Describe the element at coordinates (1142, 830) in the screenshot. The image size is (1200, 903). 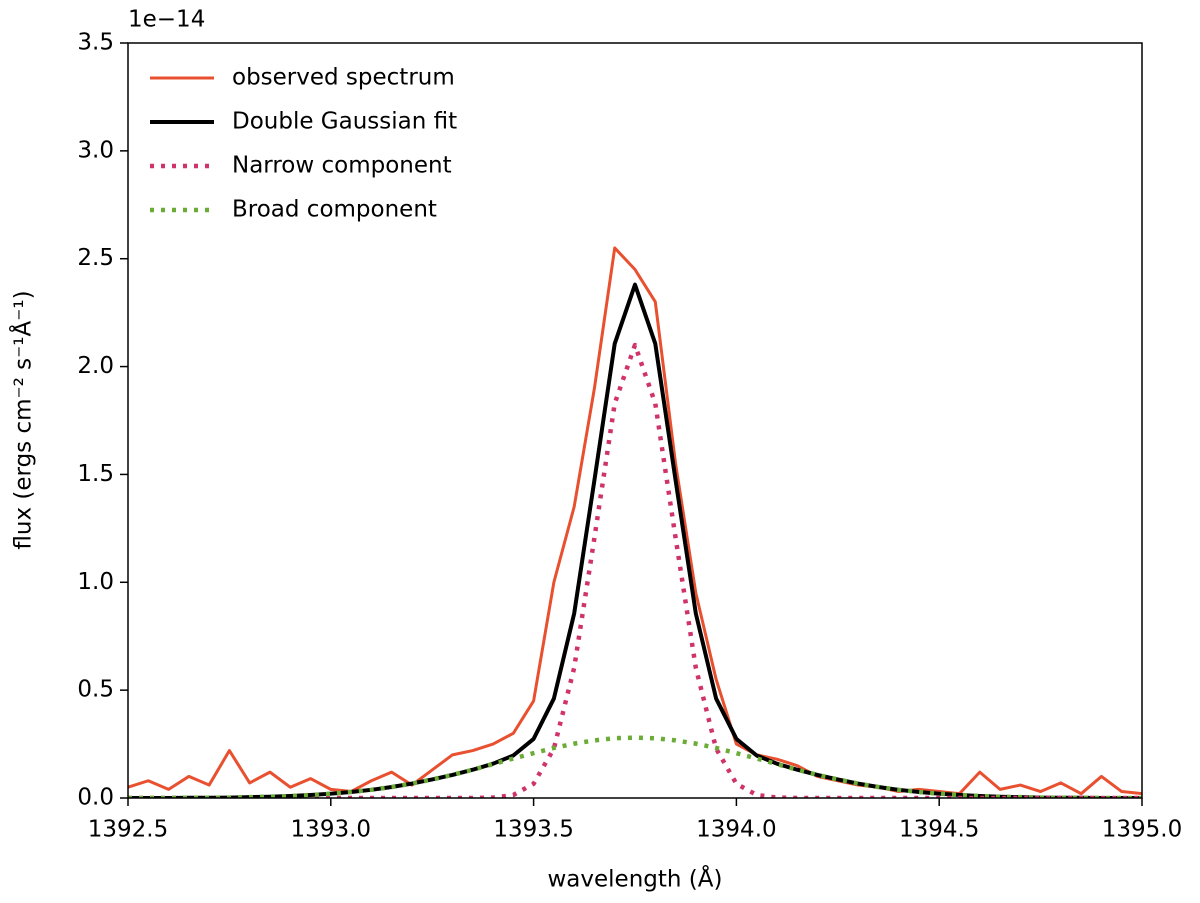
I see `x-tick-label: 1395.0` at that location.